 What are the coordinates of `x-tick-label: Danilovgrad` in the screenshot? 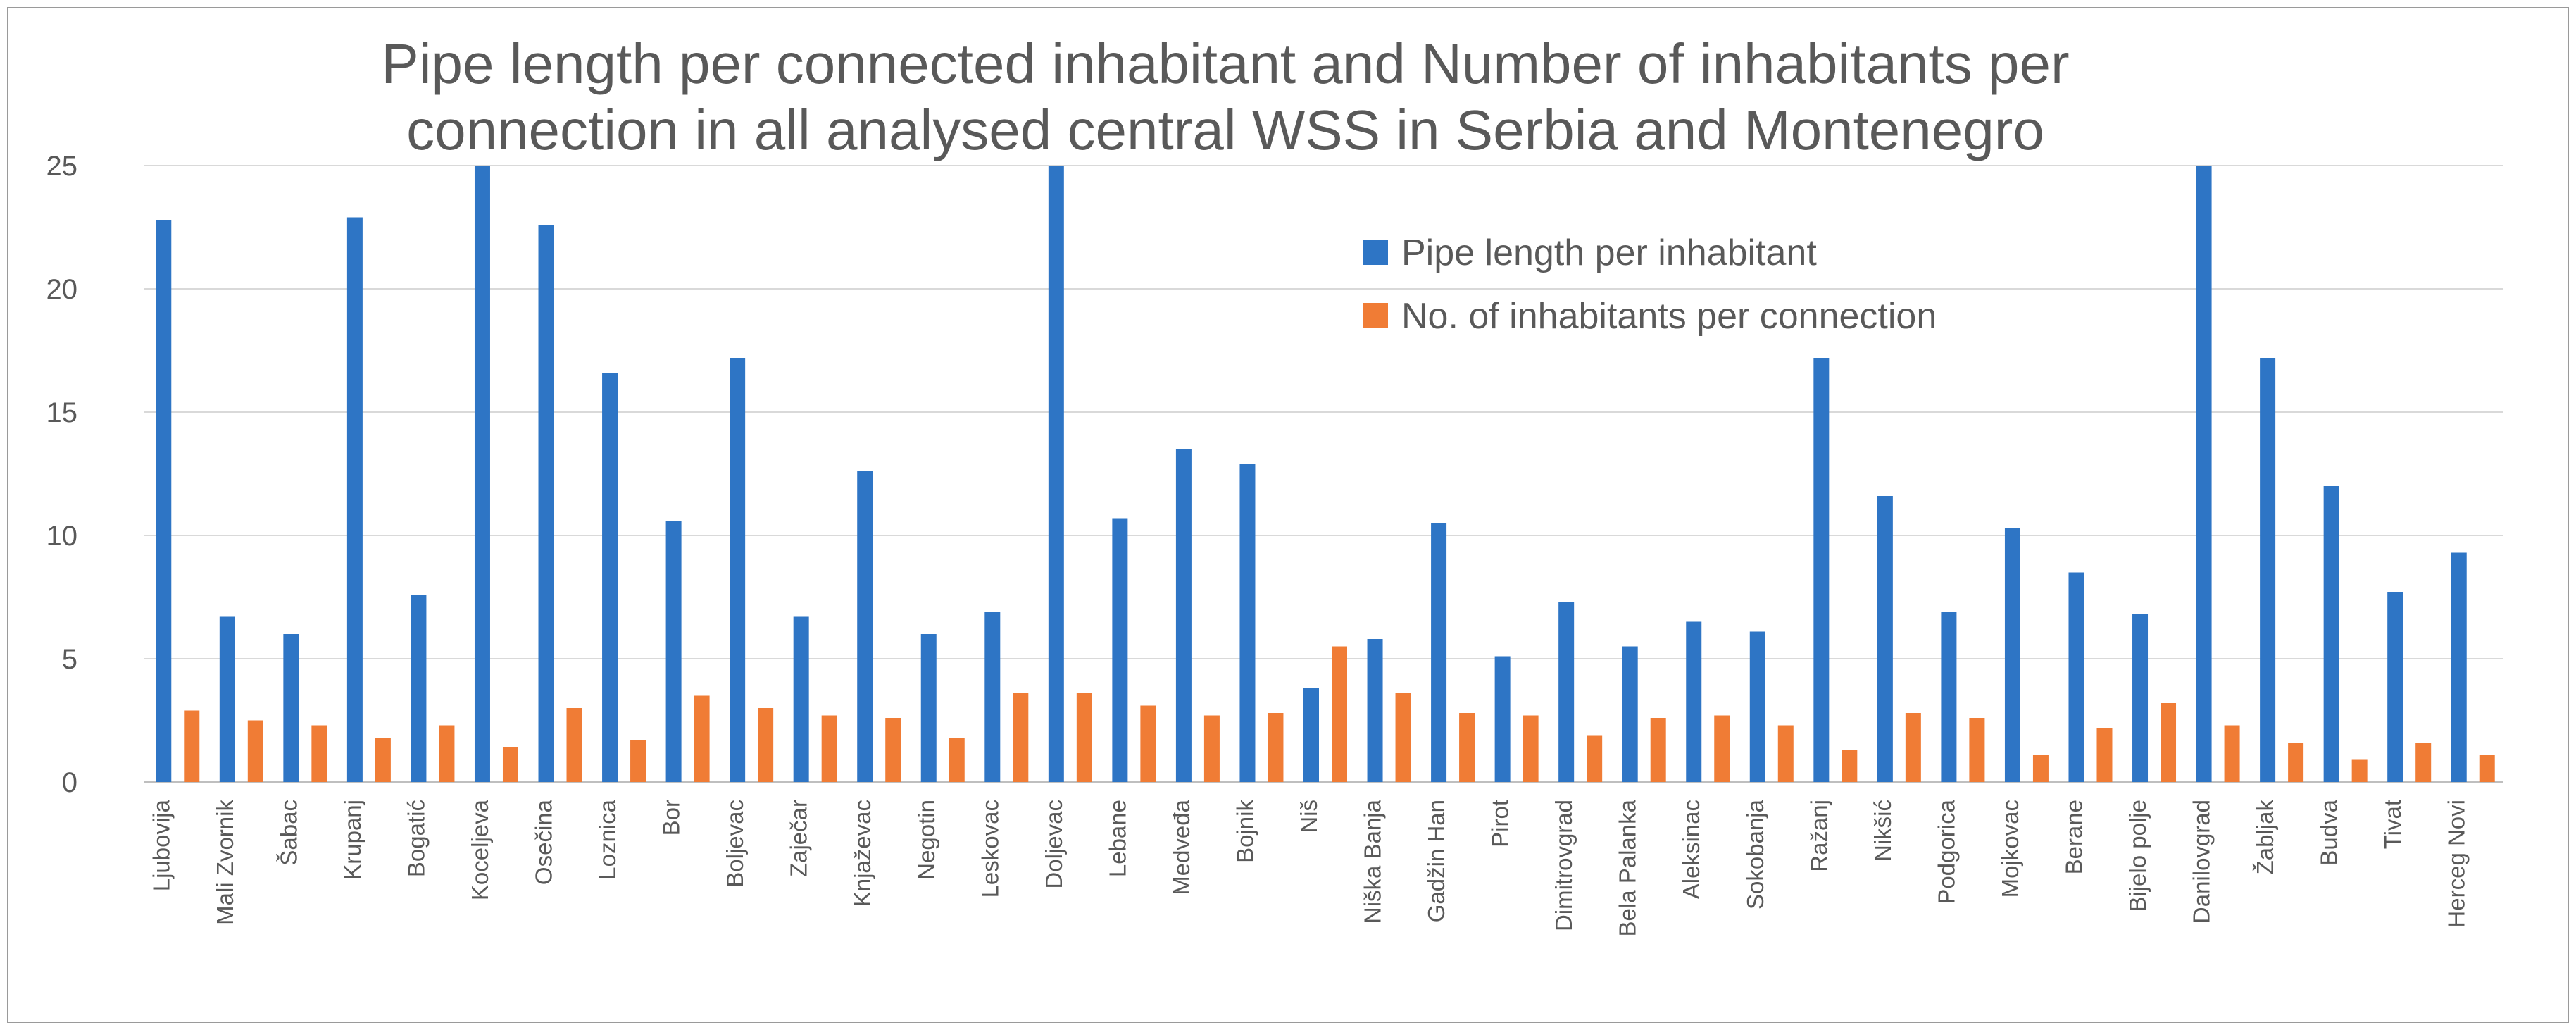 It's located at (2202, 862).